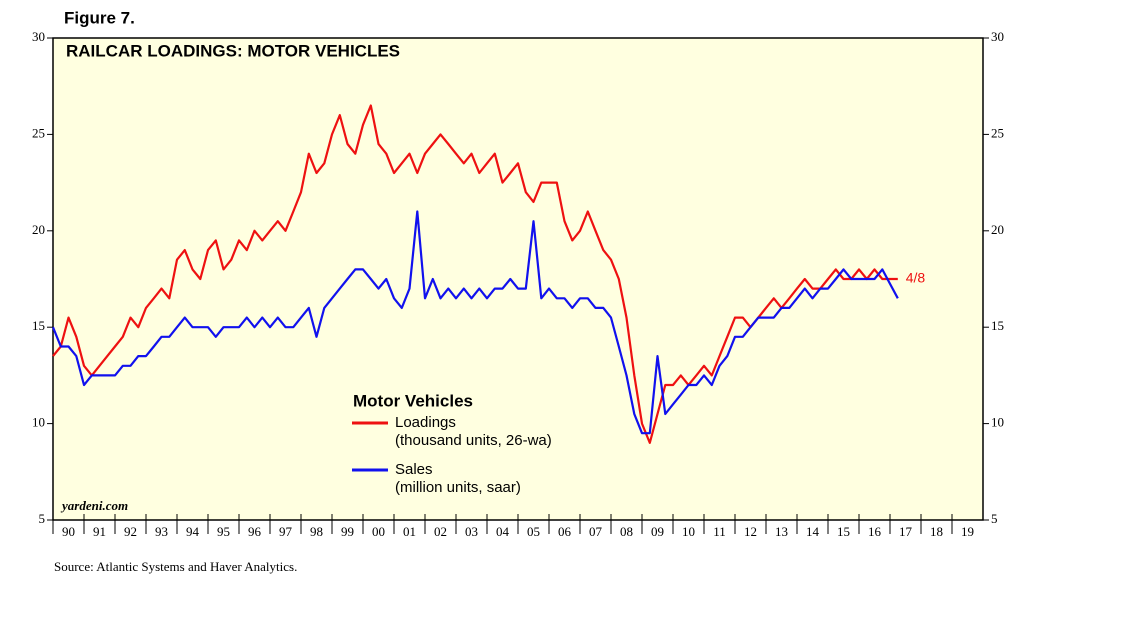 The image size is (1138, 621). What do you see at coordinates (471, 531) in the screenshot?
I see `x-tick-label: 03` at bounding box center [471, 531].